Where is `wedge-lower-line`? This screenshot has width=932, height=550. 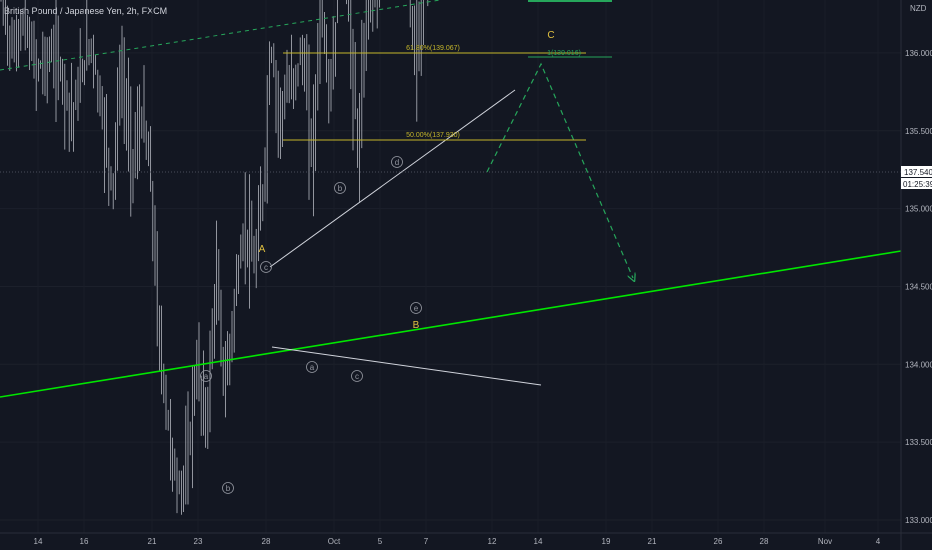 wedge-lower-line is located at coordinates (406, 366).